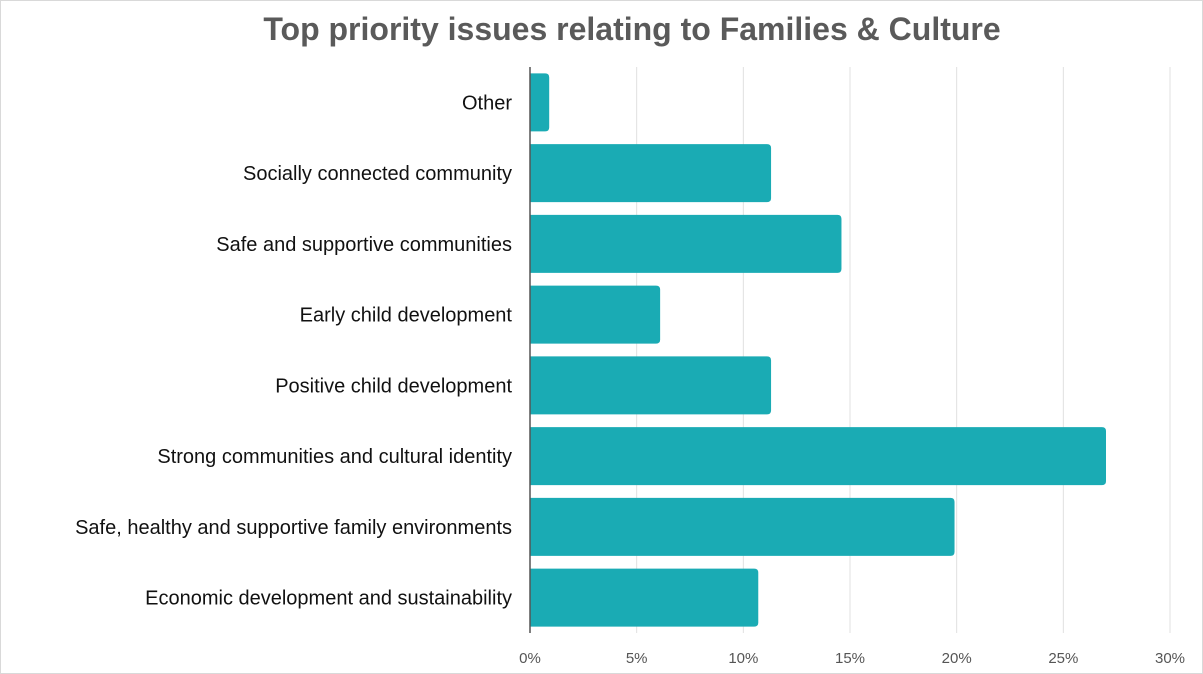 The width and height of the screenshot is (1203, 674). I want to click on x-tick-label: 20%, so click(957, 658).